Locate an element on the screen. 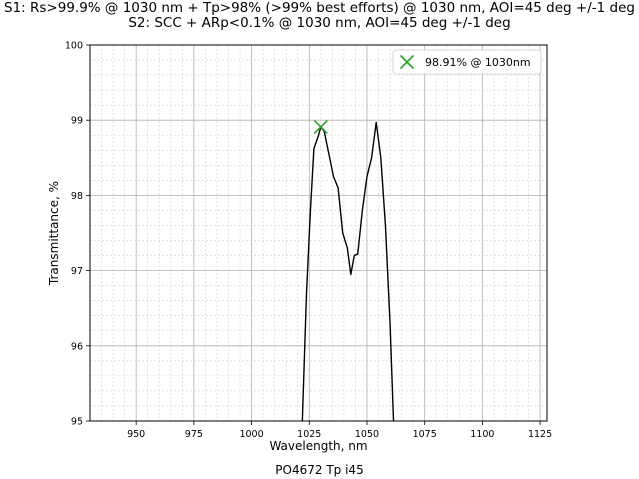 The image size is (639, 479). legend-box is located at coordinates (467, 62).